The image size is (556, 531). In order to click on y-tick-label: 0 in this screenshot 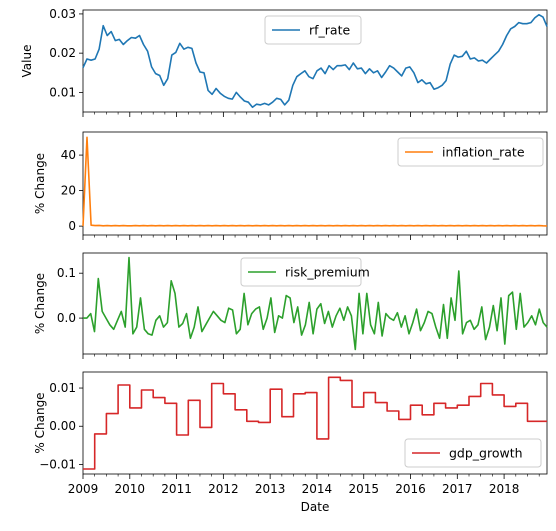, I will do `click(72, 226)`.